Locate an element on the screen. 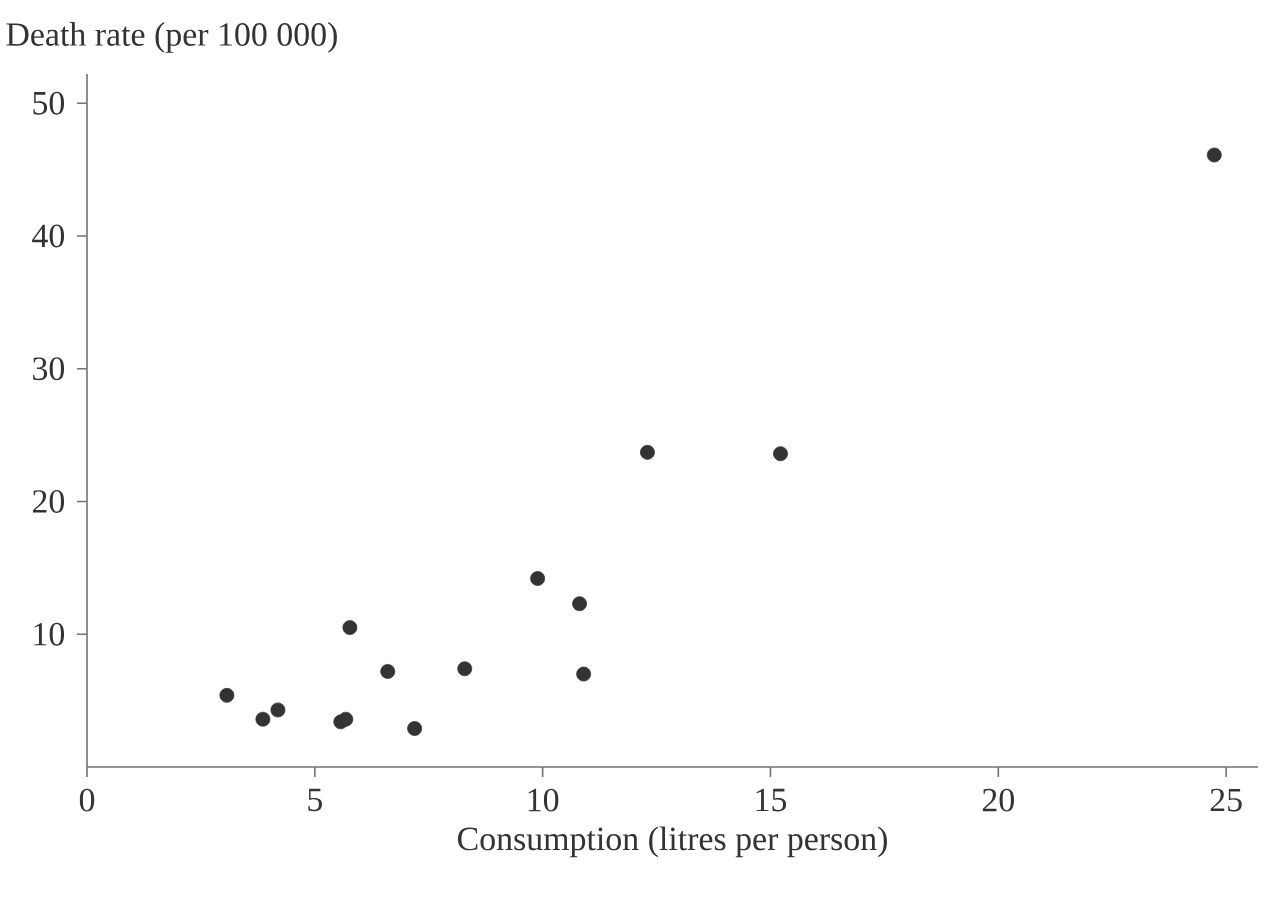  y-axis-title: Death rate (per 100 000) is located at coordinates (171, 37).